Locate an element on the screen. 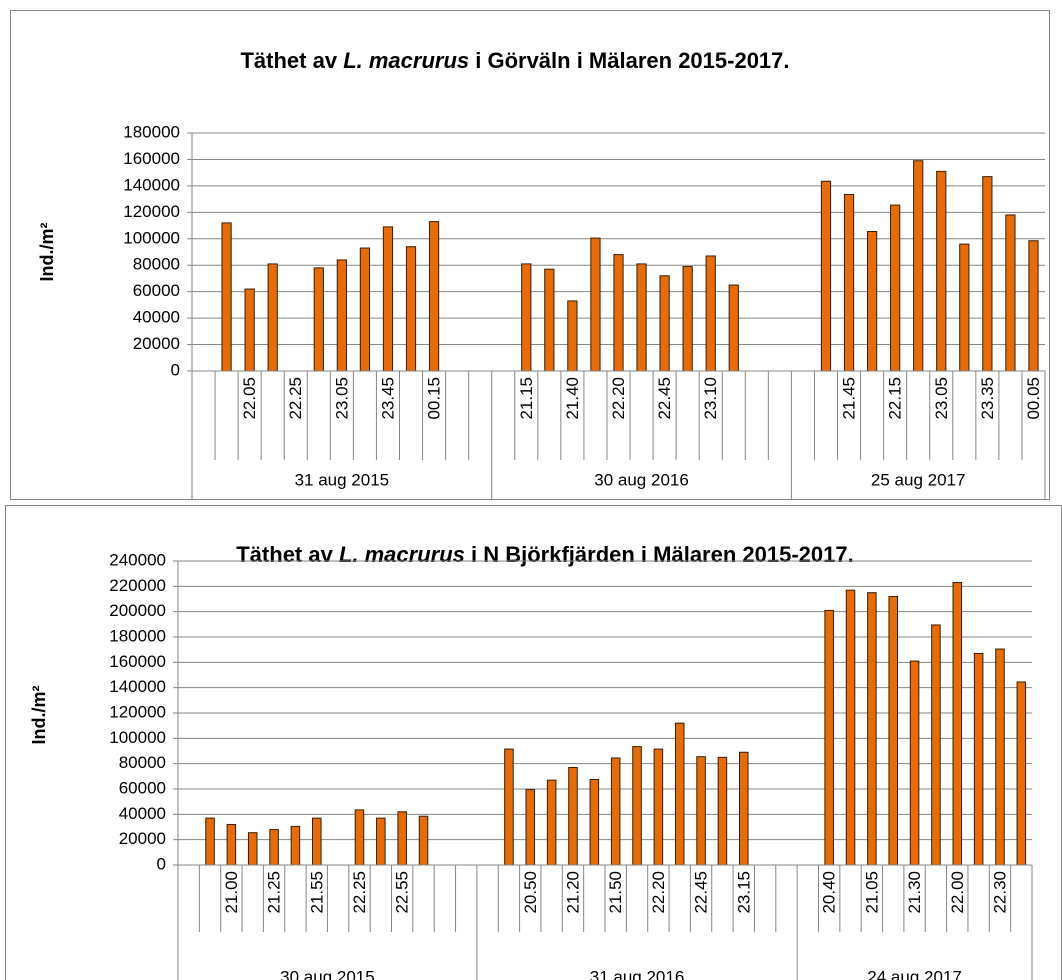 The image size is (1062, 980). x-tick-label: 21.20 is located at coordinates (572, 892).